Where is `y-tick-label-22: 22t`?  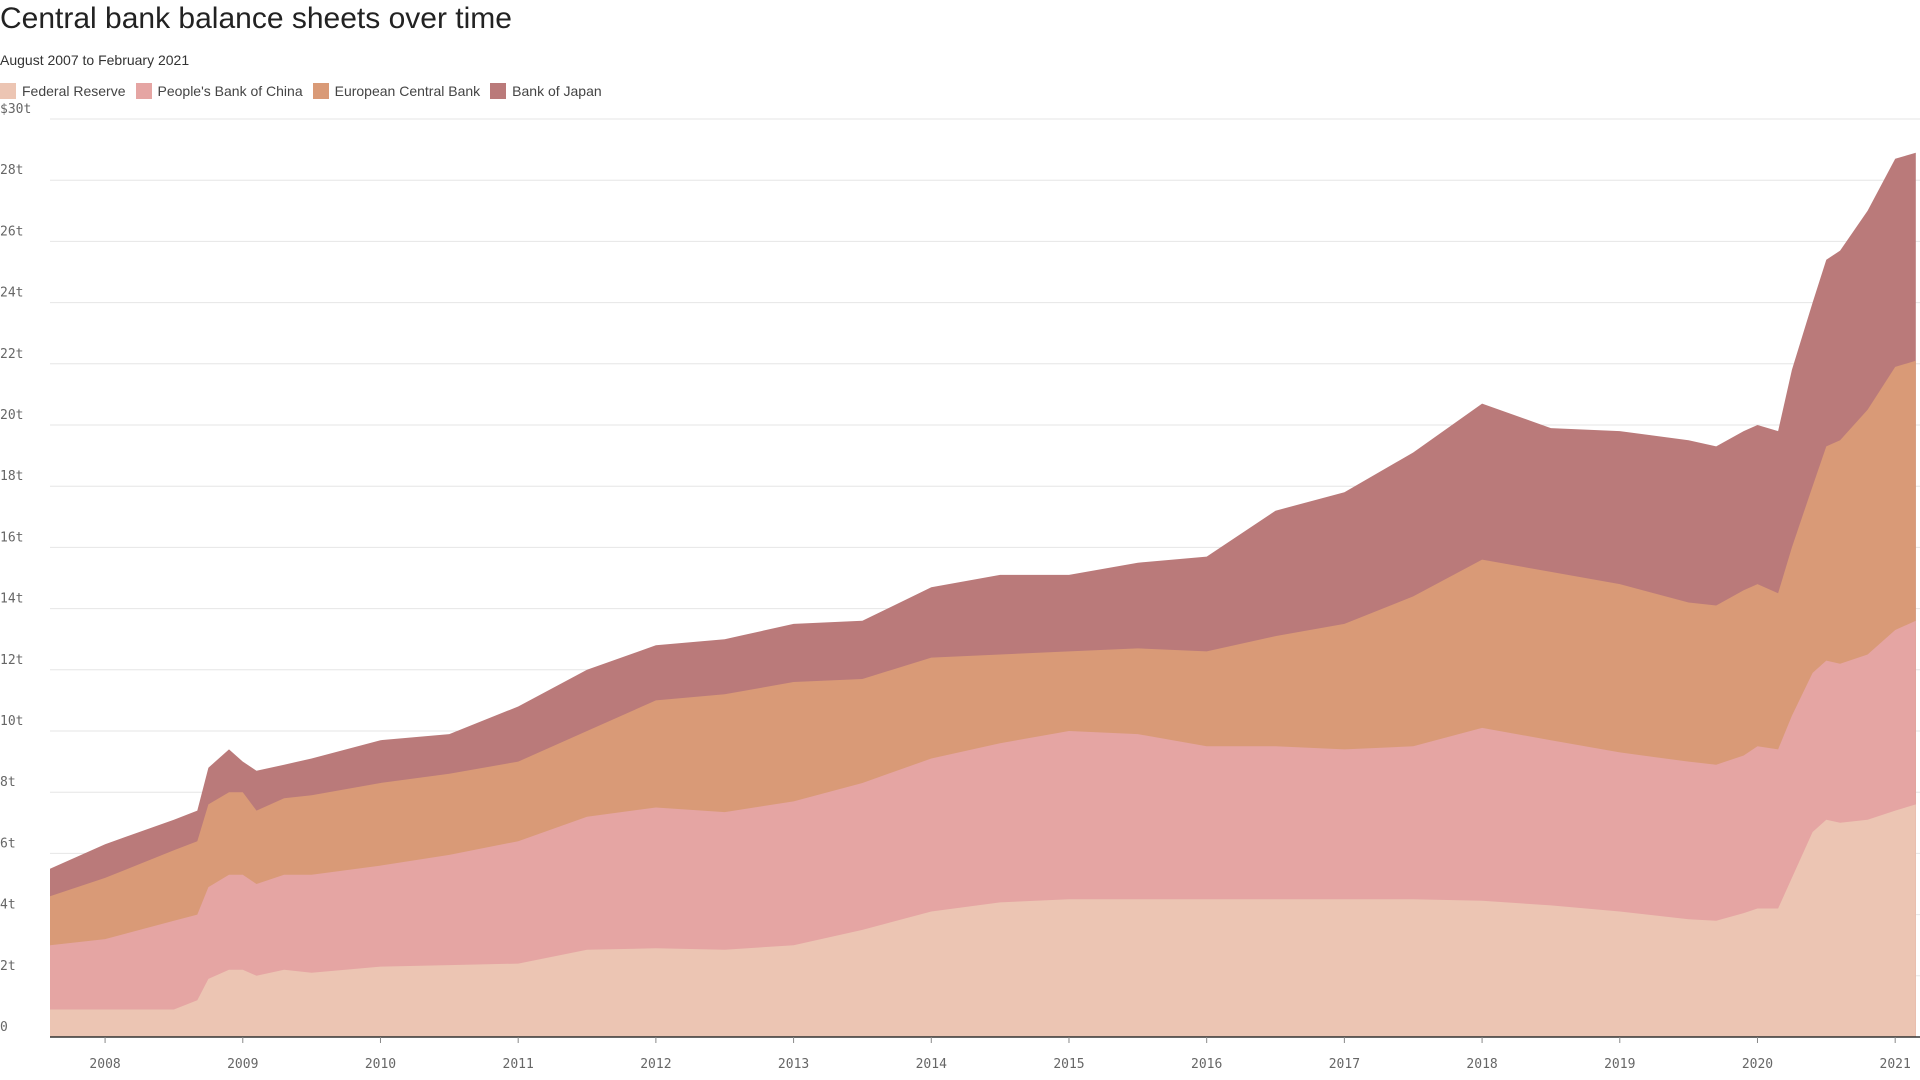 y-tick-label-22: 22t is located at coordinates (11, 354).